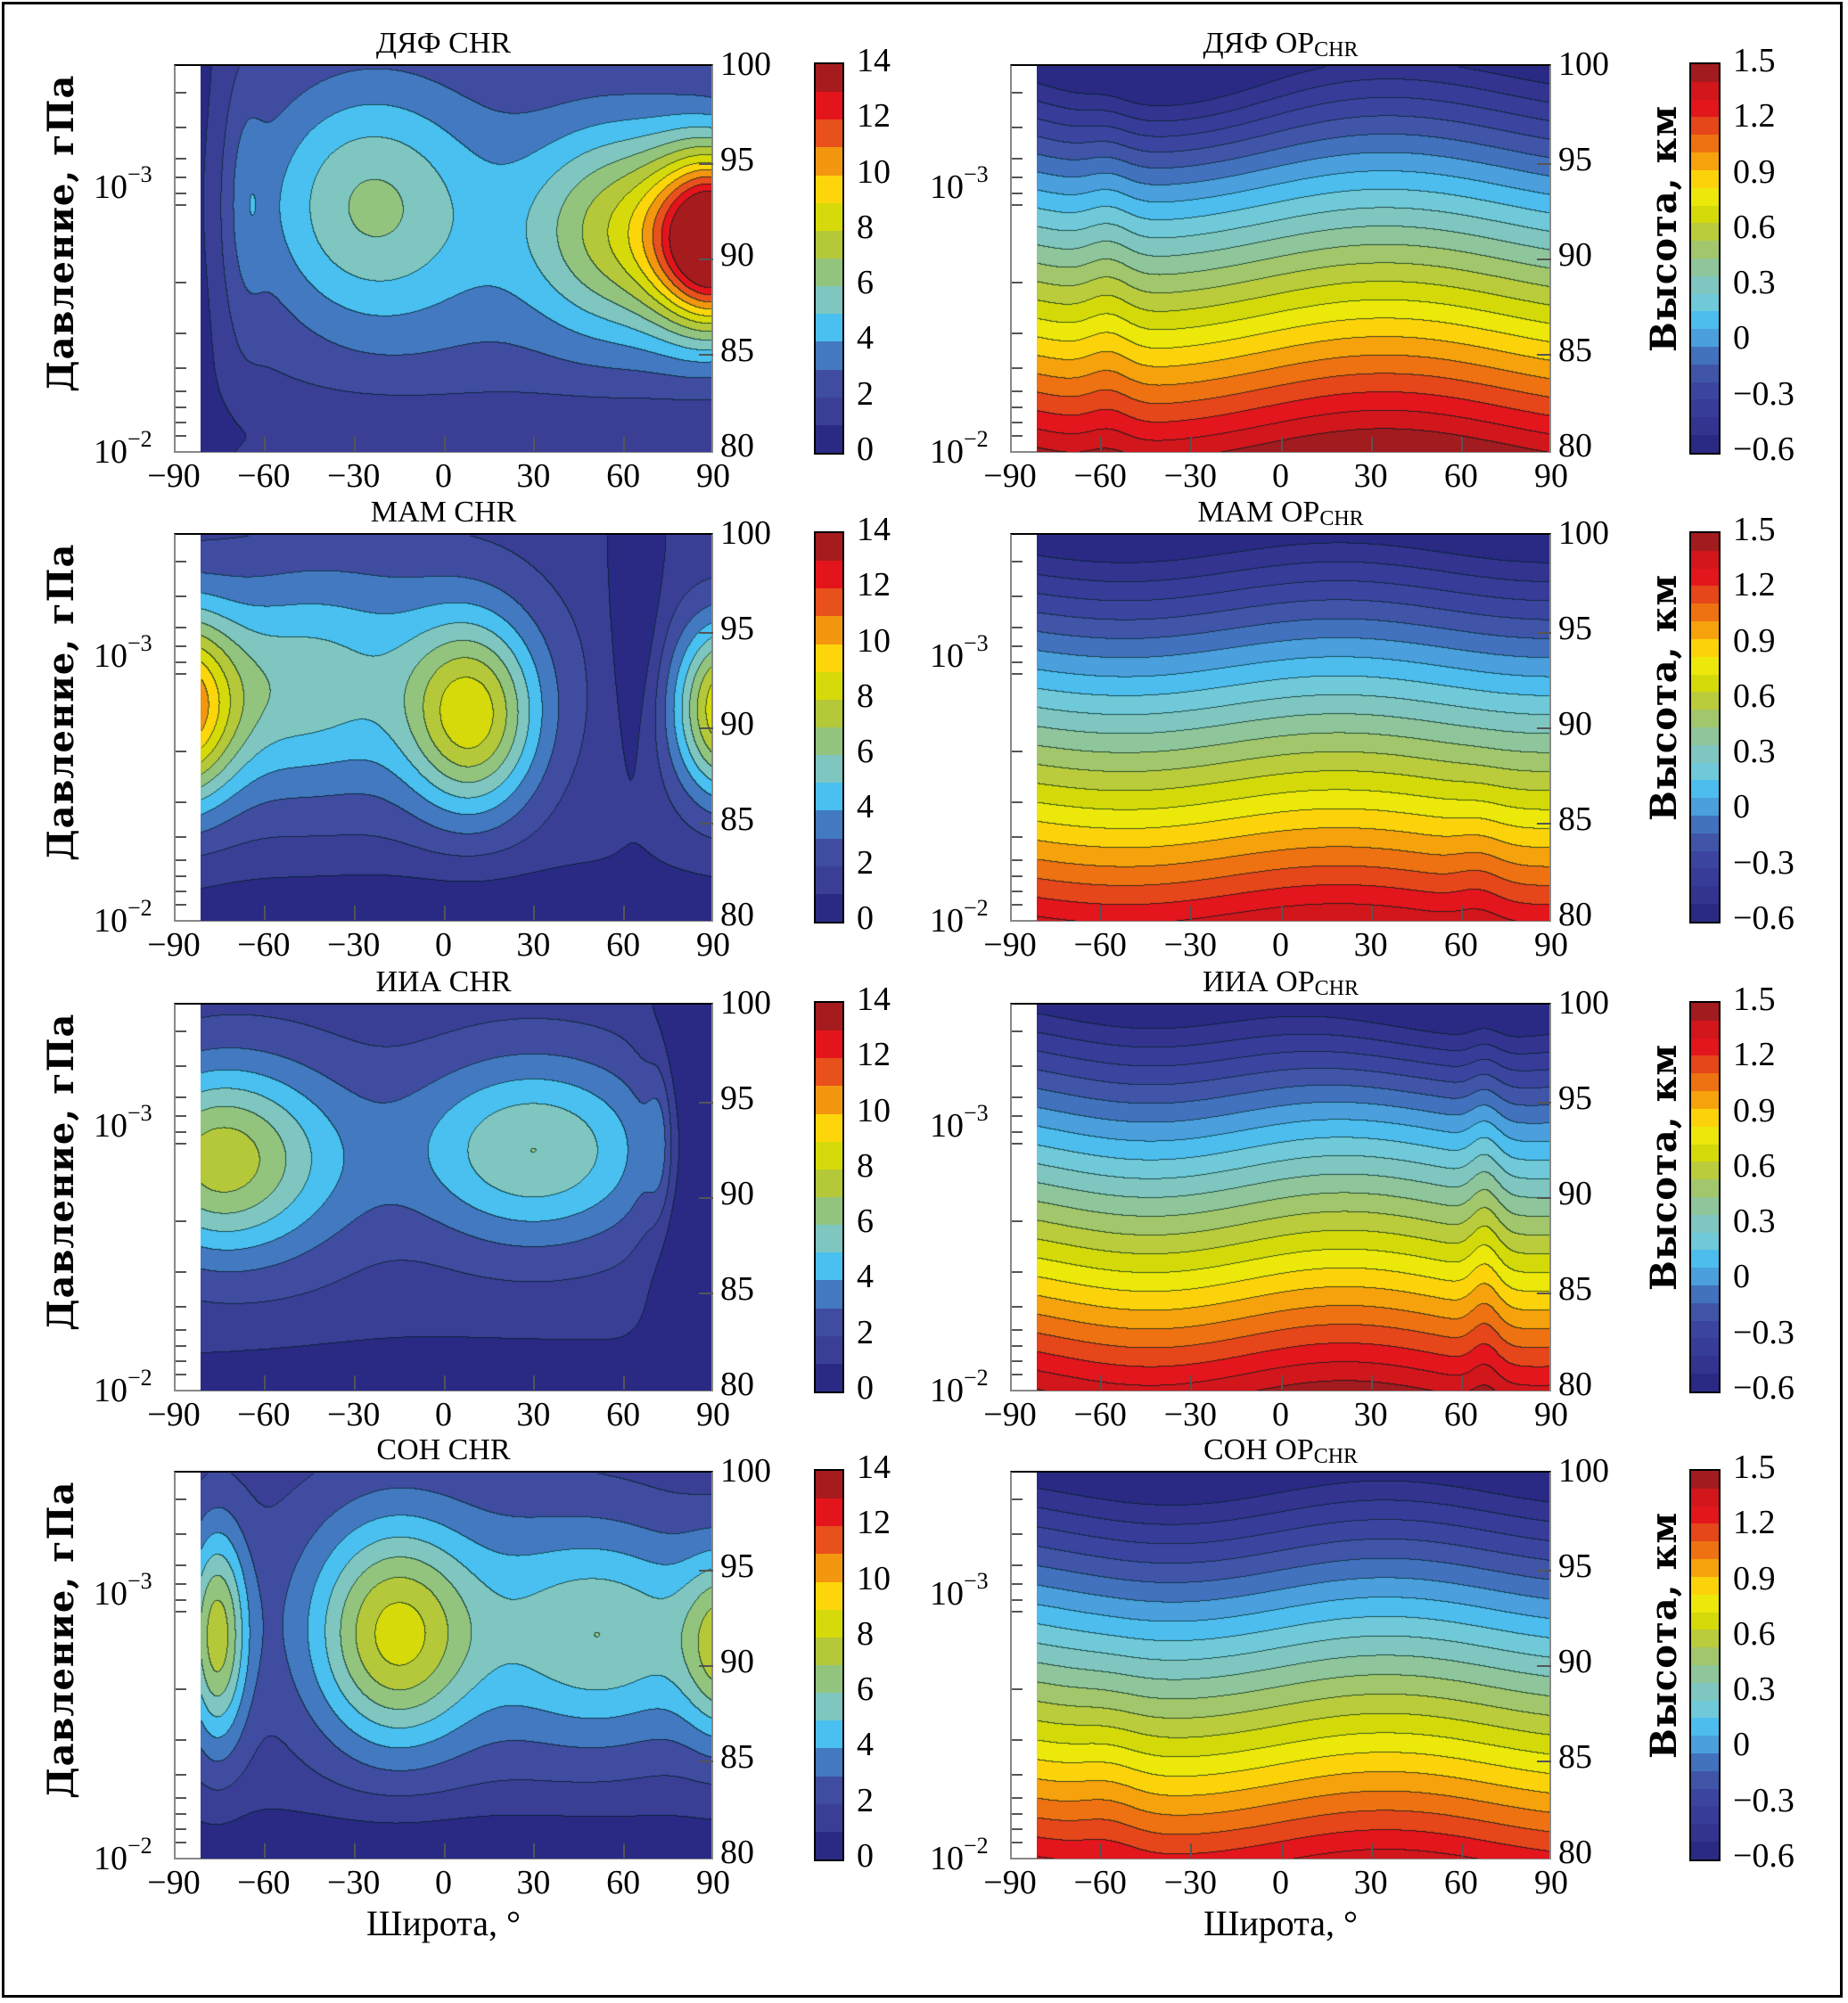  Describe the element at coordinates (443, 982) in the screenshot. I see `chart-title: ИИА CHR` at that location.